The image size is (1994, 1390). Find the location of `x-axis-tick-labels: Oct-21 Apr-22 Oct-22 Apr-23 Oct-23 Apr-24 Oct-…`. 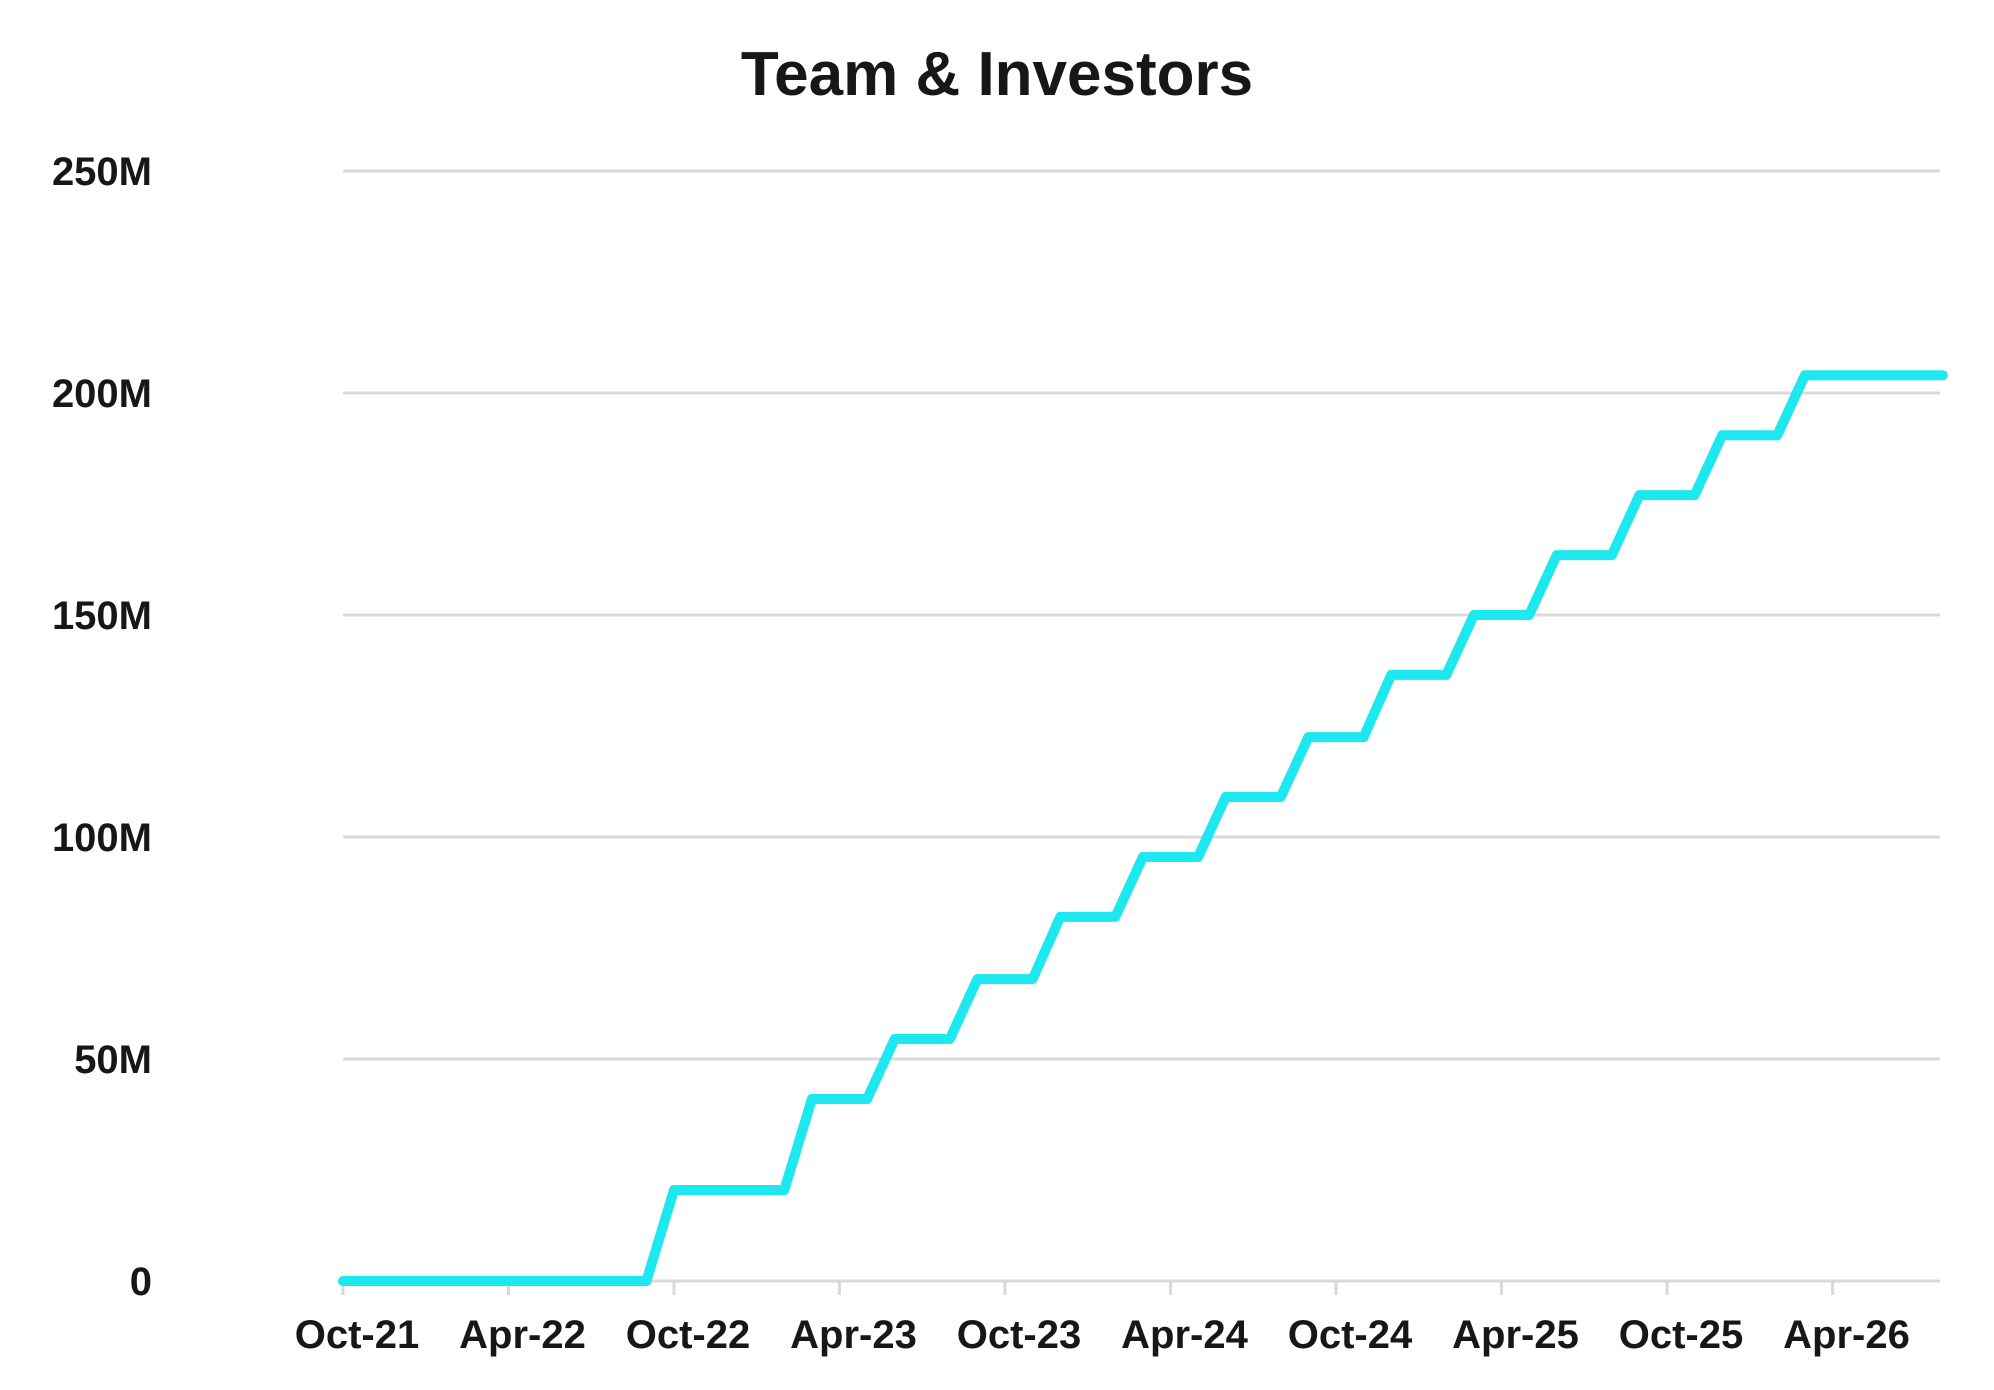

x-axis-tick-labels: Oct-21 Apr-22 Oct-22 Apr-23 Oct-23 Apr-24 Oct-… is located at coordinates (1102, 1335).